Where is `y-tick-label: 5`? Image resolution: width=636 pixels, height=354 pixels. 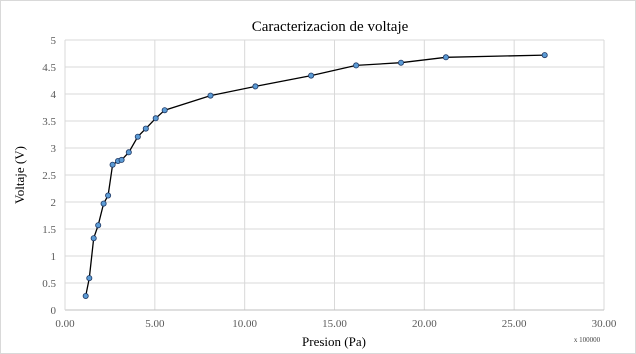 y-tick-label: 5 is located at coordinates (54, 41).